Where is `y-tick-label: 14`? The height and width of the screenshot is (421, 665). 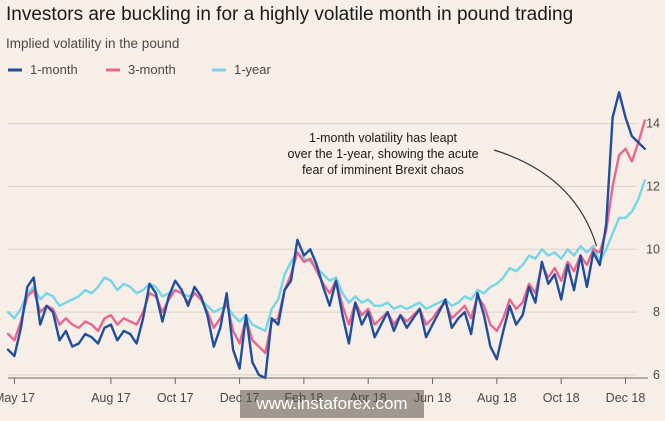 y-tick-label: 14 is located at coordinates (653, 124).